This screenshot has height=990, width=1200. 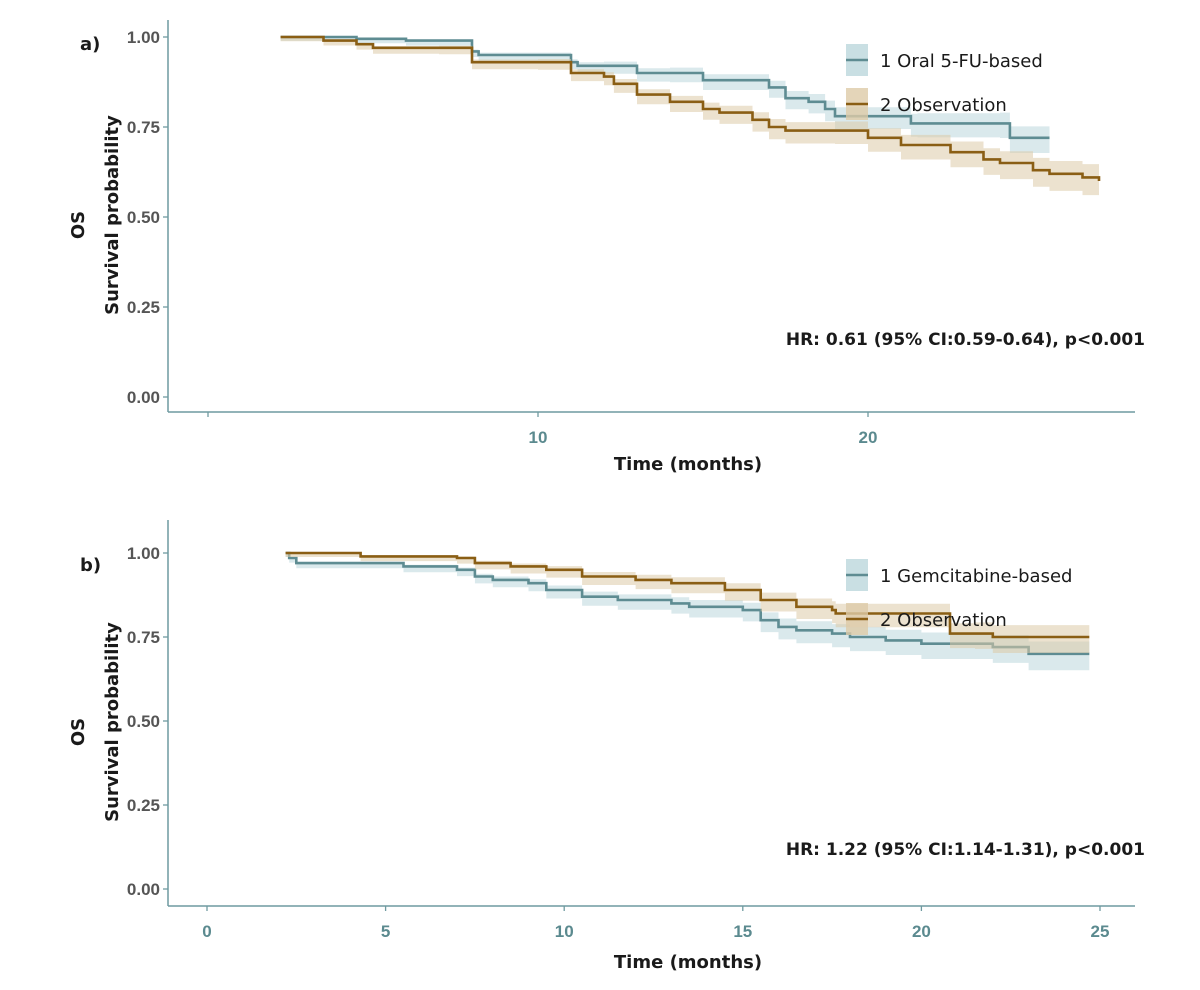 I want to click on x-tick-label: 15, so click(x=742, y=931).